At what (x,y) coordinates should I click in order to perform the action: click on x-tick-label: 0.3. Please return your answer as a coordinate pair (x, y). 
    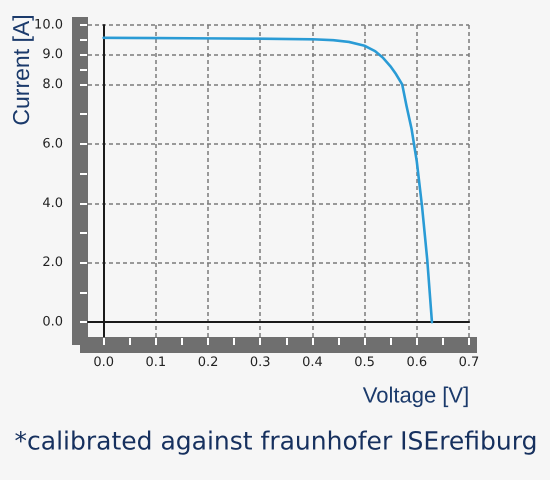
    Looking at the image, I should click on (260, 362).